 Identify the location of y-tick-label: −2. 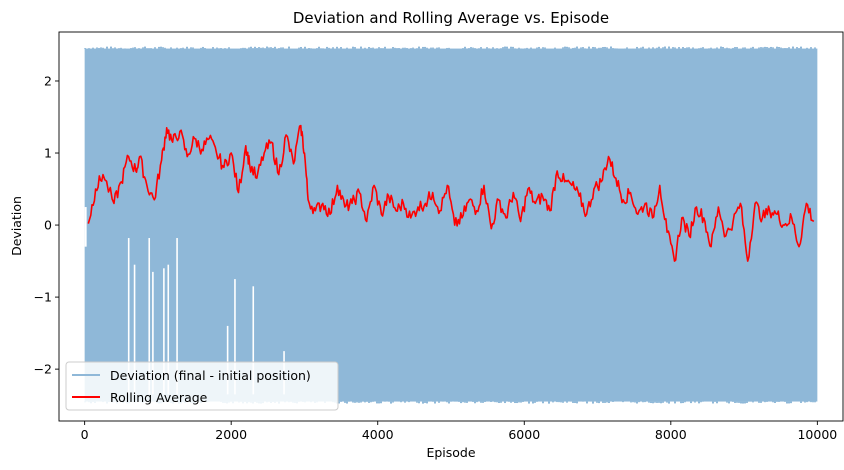
(43, 369).